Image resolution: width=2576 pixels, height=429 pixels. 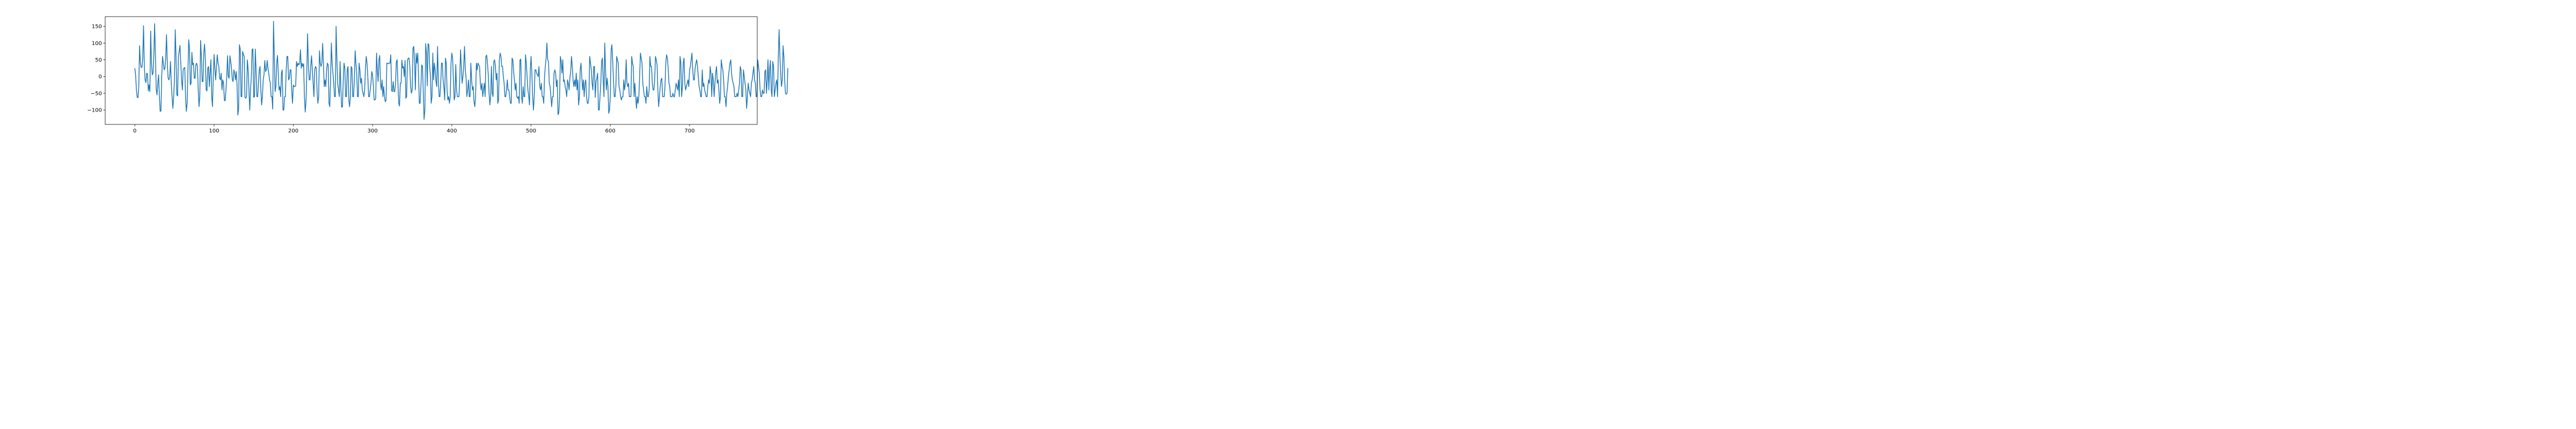 I want to click on y-tick-label: 50, so click(x=98, y=60).